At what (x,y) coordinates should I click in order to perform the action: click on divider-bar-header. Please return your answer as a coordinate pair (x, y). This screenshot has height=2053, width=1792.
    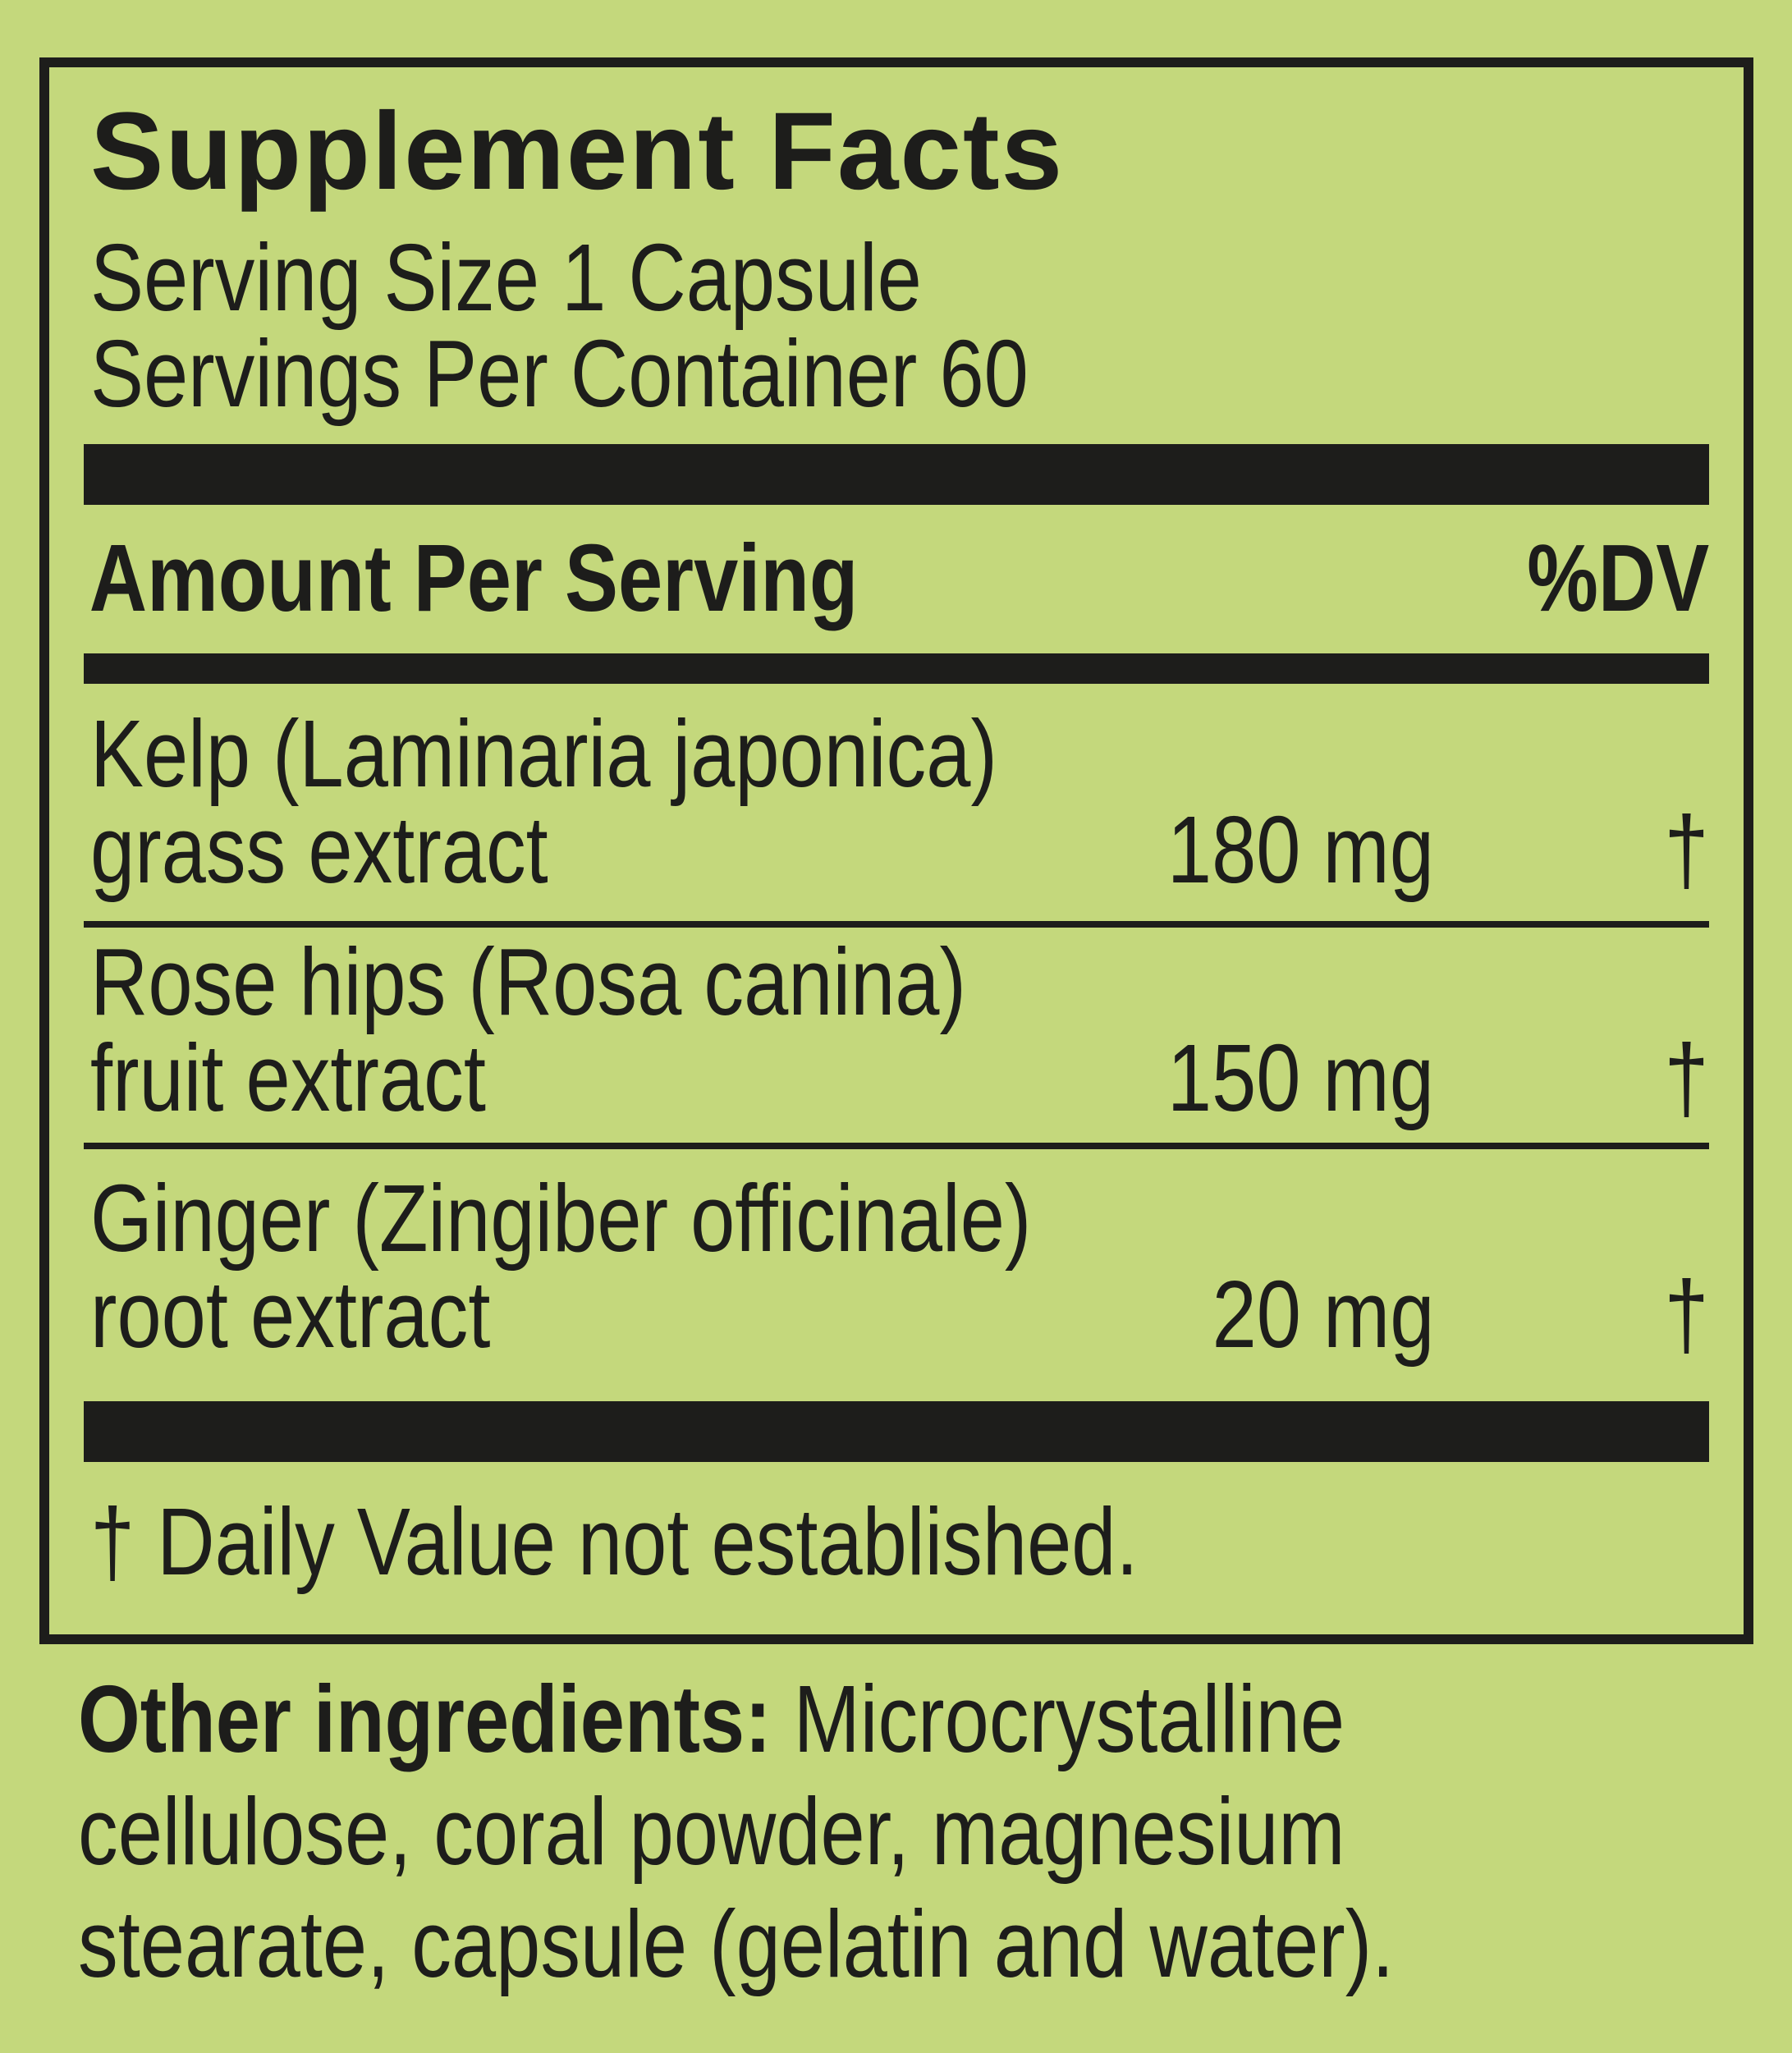
    Looking at the image, I should click on (896, 668).